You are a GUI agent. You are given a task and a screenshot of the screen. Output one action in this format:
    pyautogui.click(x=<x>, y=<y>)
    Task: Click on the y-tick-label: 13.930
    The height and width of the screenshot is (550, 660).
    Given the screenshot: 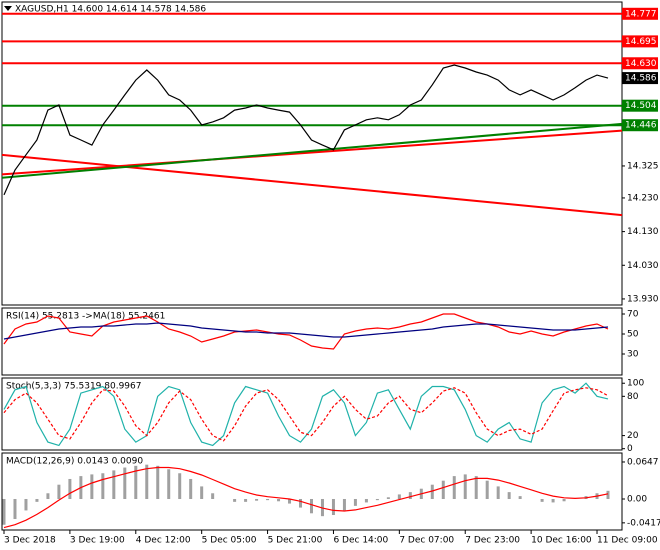 What is the action you would take?
    pyautogui.click(x=643, y=299)
    